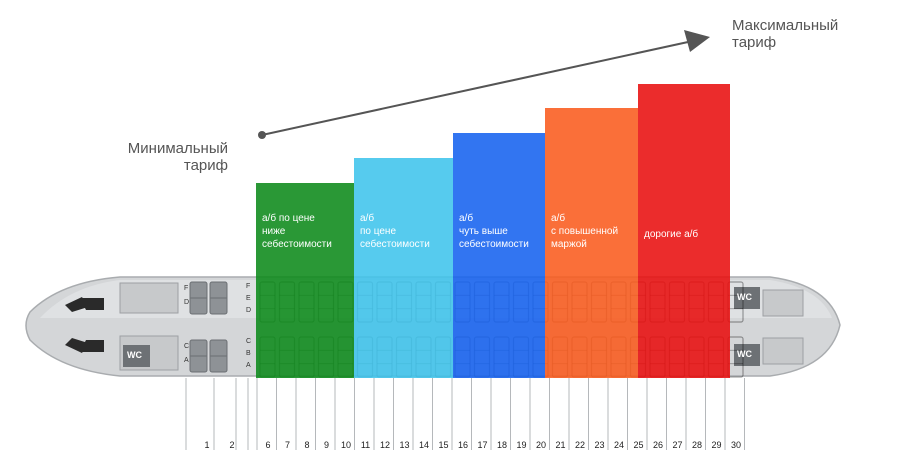  Describe the element at coordinates (677, 445) in the screenshot. I see `row-number: 27` at that location.